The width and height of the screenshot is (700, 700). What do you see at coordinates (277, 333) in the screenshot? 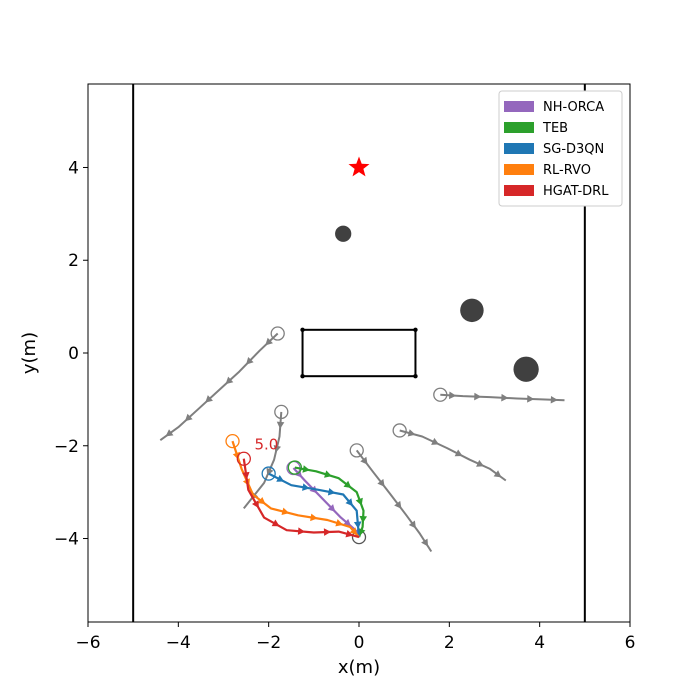
I see `pedestrian-0-start-marker` at bounding box center [277, 333].